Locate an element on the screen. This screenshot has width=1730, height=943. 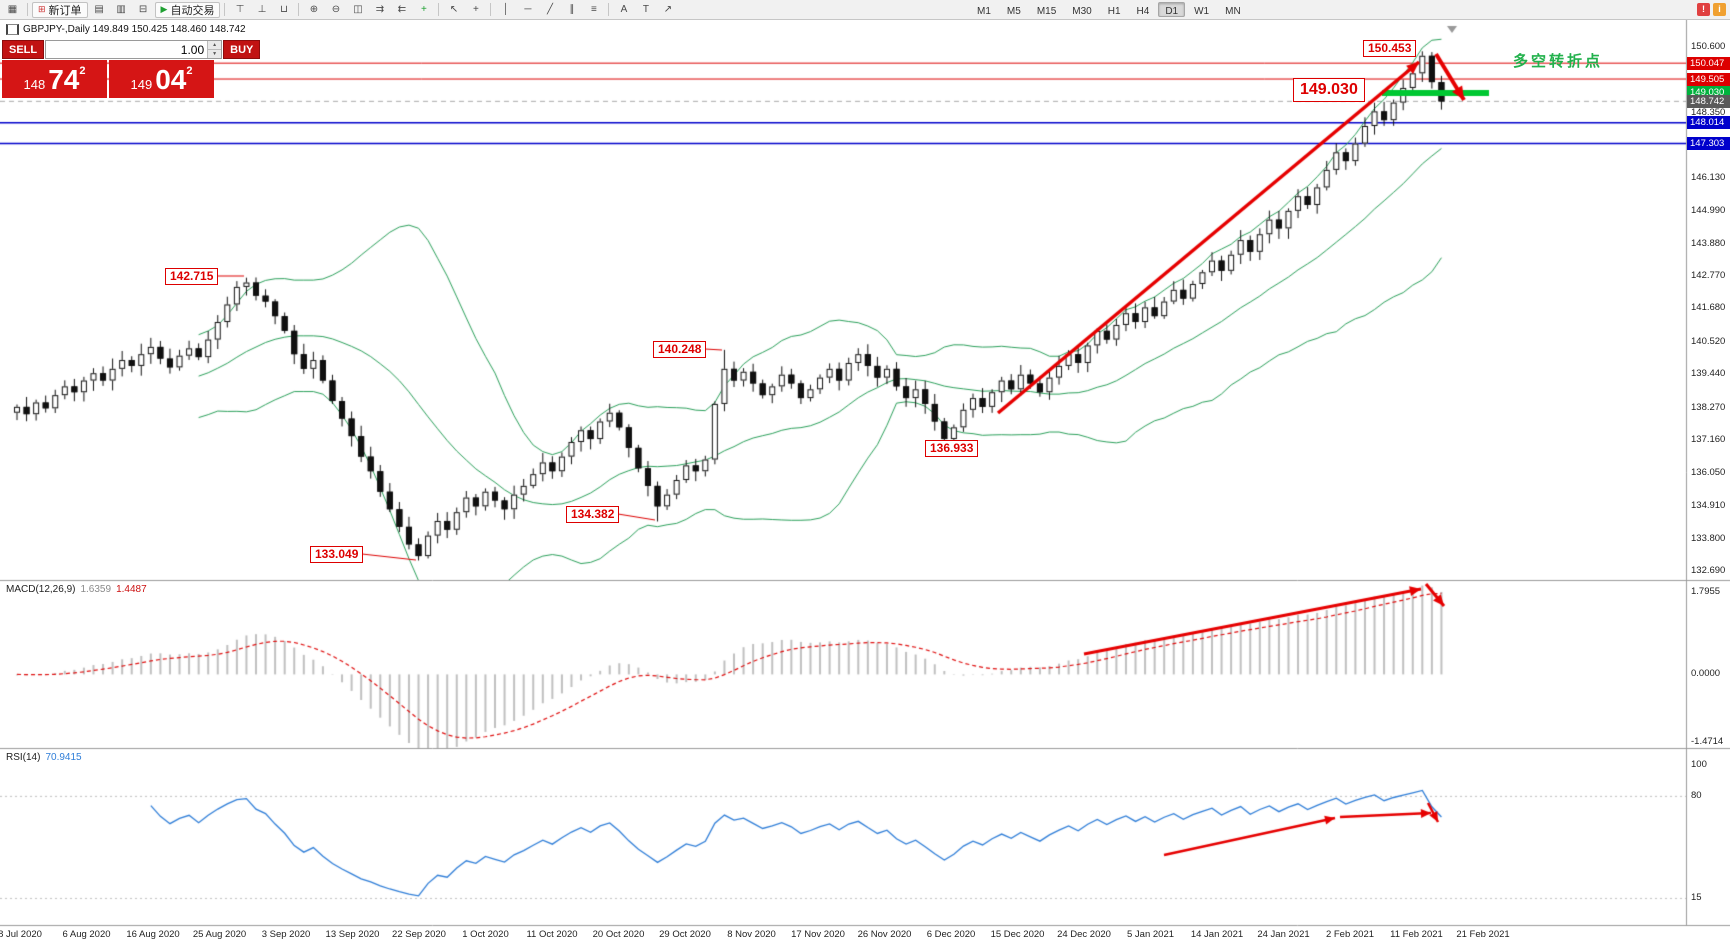
scale-label: 136.050 is located at coordinates (1708, 472).